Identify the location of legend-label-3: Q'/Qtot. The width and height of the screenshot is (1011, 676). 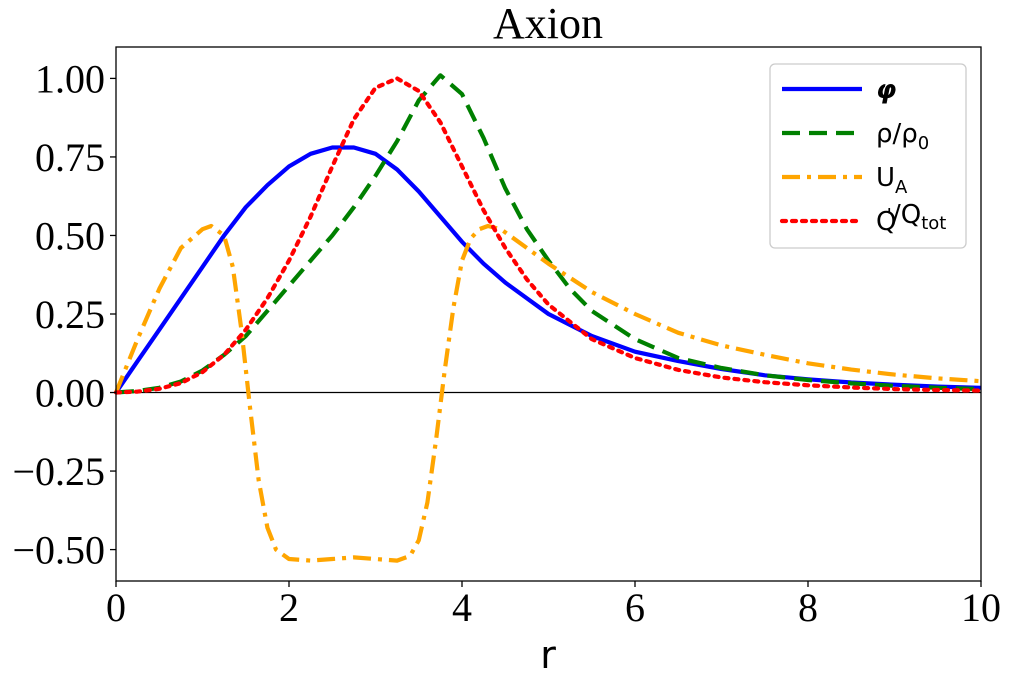
(911, 218).